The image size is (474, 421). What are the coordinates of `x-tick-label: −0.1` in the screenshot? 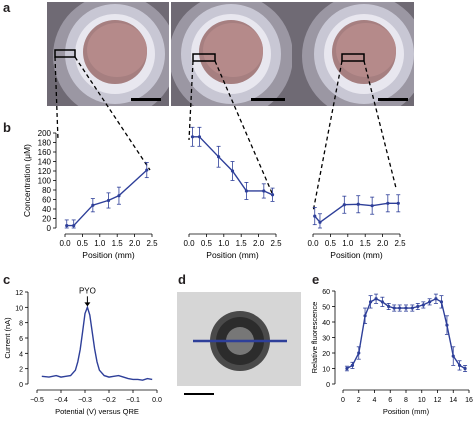 It's located at (133, 400).